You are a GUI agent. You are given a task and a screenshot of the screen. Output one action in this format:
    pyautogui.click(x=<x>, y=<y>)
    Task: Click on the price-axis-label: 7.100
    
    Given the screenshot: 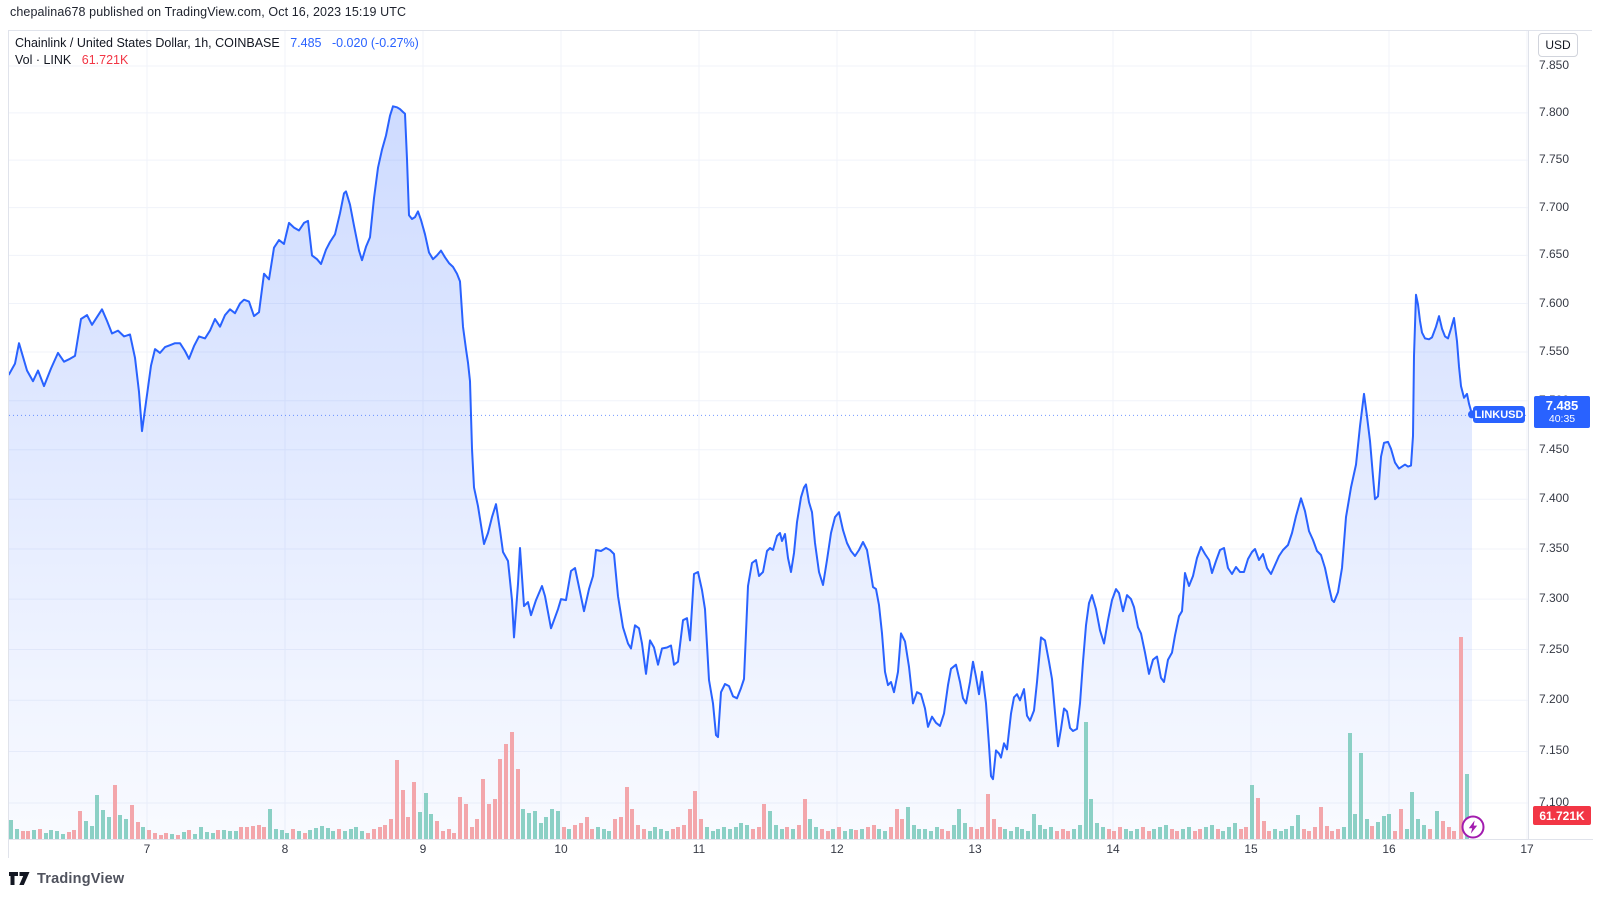 What is the action you would take?
    pyautogui.click(x=1554, y=801)
    